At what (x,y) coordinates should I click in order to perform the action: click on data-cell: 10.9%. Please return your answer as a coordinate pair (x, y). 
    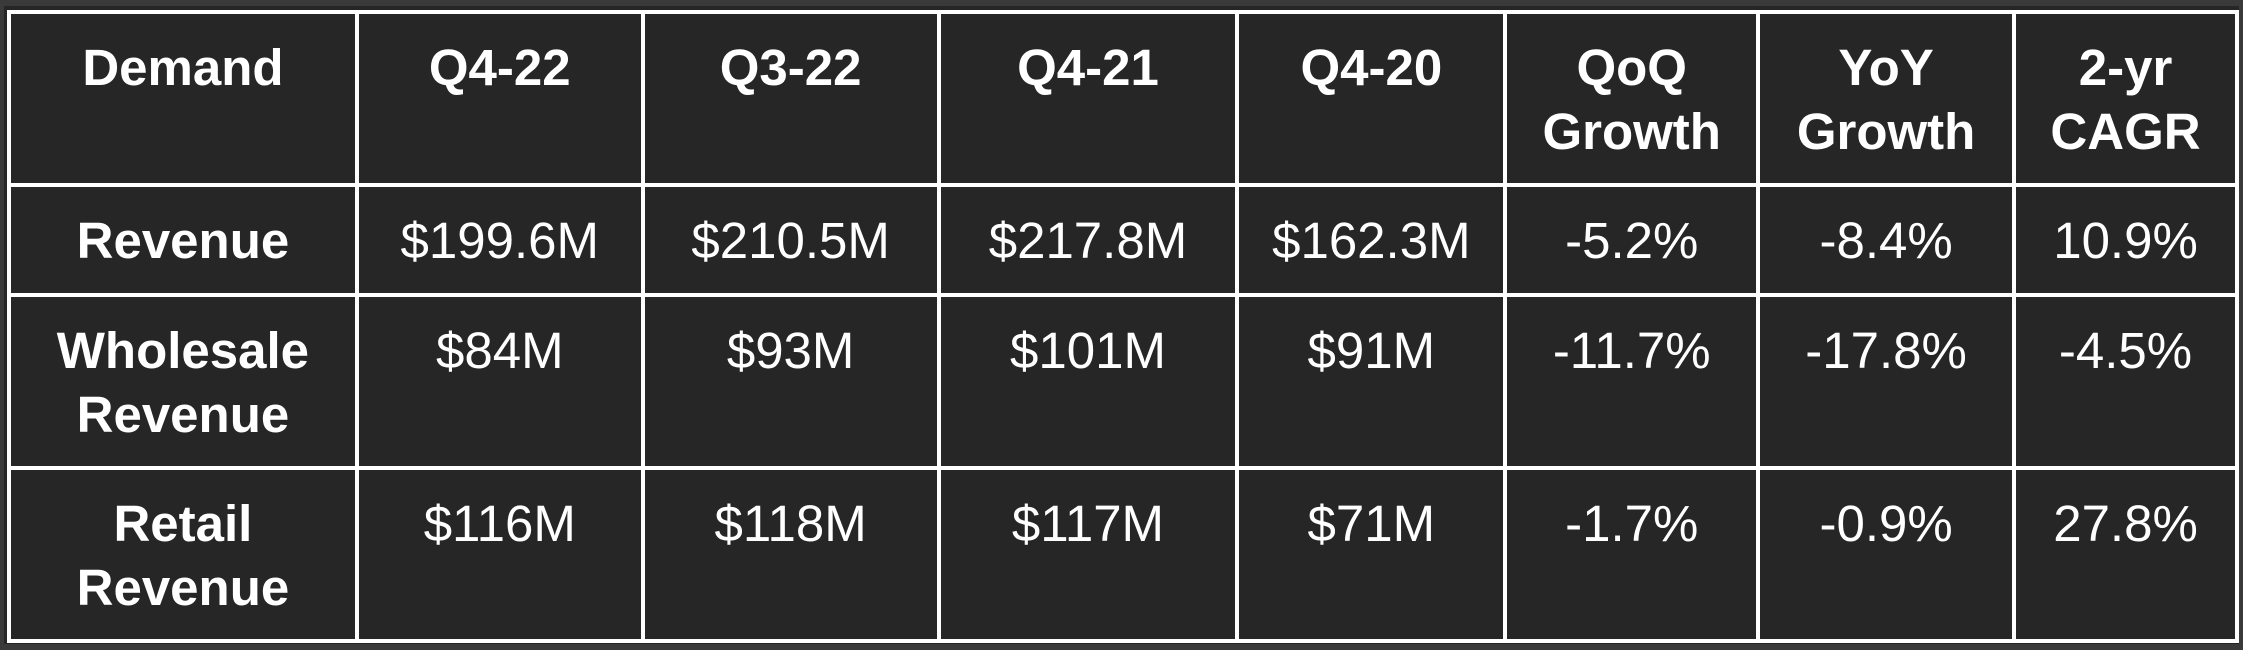
    Looking at the image, I should click on (2125, 240).